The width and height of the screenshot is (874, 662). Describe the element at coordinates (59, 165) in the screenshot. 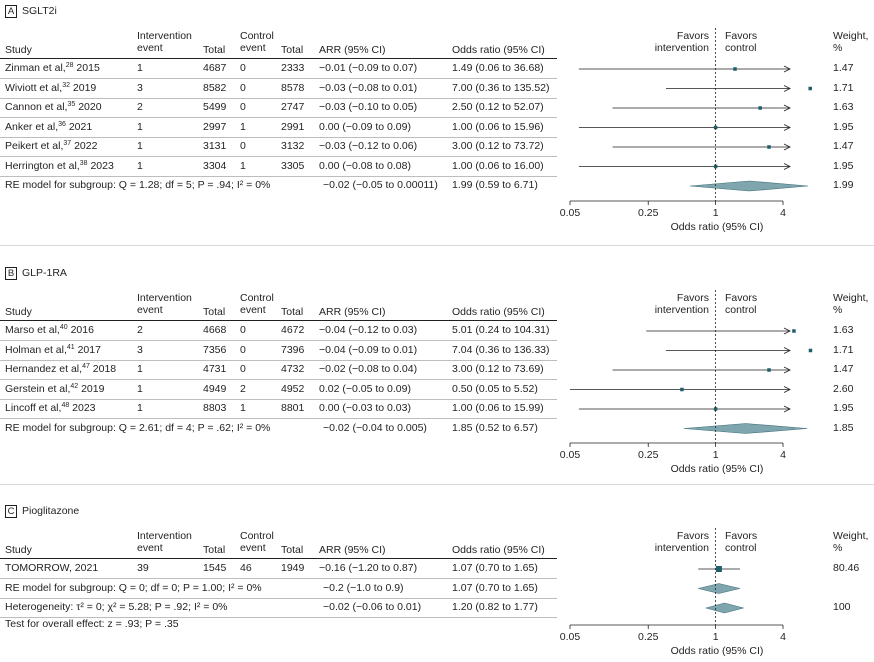

I see `study-name: Herrington et al,38 2023` at that location.